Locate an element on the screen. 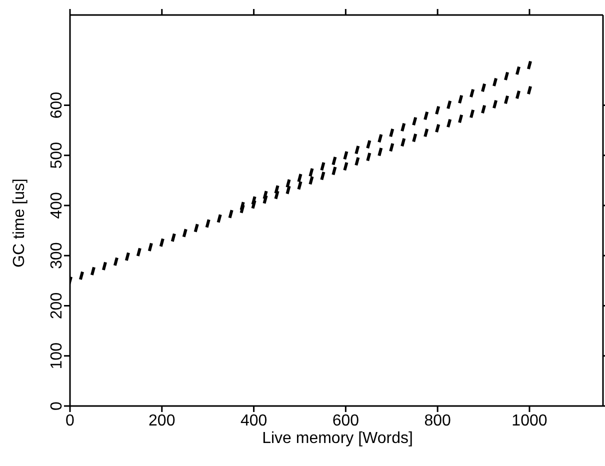 Image resolution: width=605 pixels, height=466 pixels. y-tick-label: 0 is located at coordinates (57, 405).